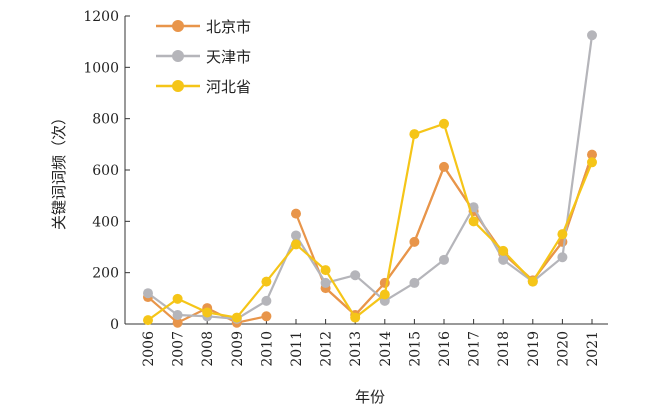 The image size is (650, 415). I want to click on y-ticks: 0 200 400 600 800 1000 1200, so click(106, 171).